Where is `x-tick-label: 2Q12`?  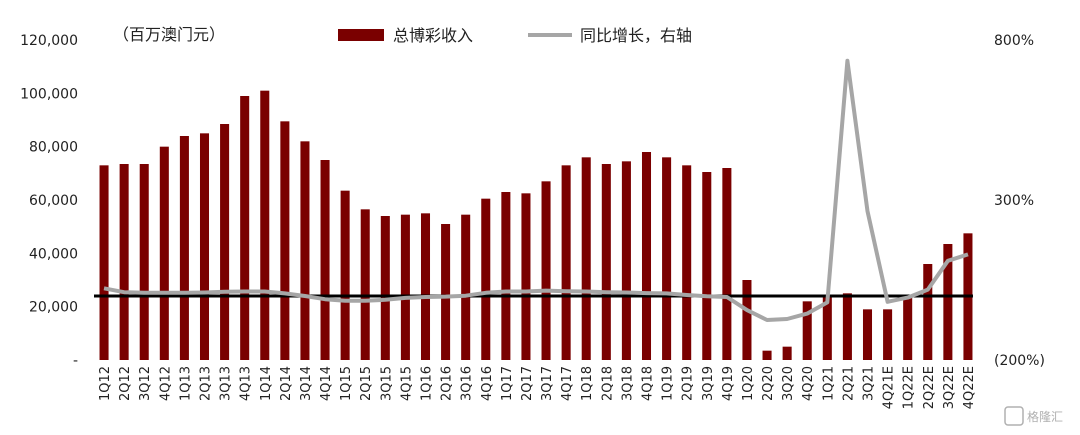
x-tick-label: 2Q12 is located at coordinates (125, 383).